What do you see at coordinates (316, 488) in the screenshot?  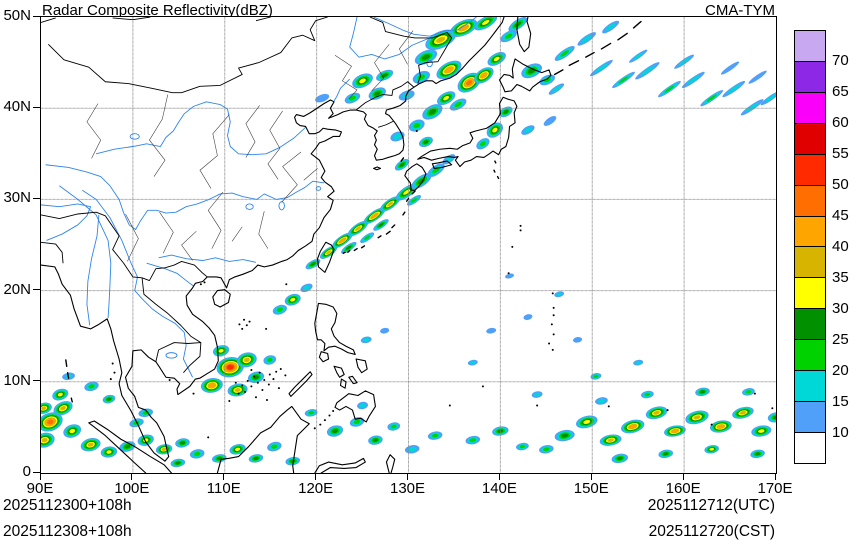 I see `x-tick-label: 120E` at bounding box center [316, 488].